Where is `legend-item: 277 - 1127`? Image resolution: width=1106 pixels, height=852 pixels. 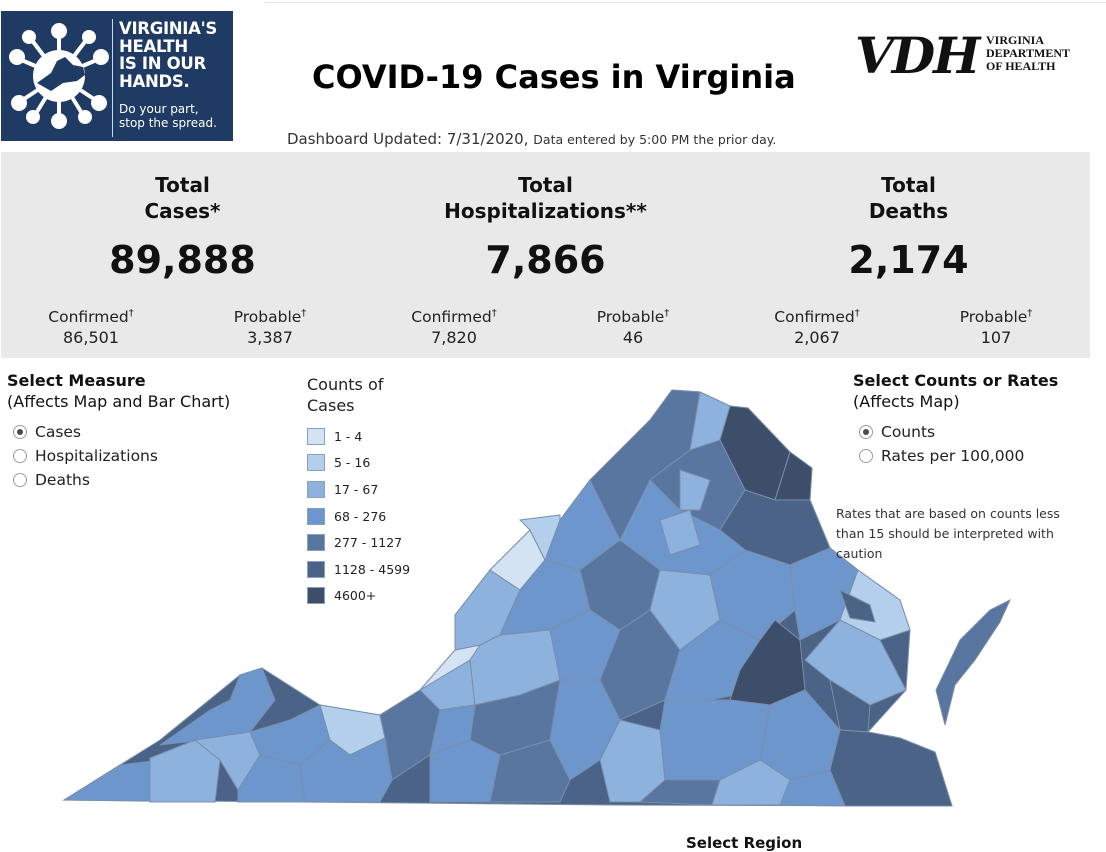 legend-item: 277 - 1127 is located at coordinates (358, 542).